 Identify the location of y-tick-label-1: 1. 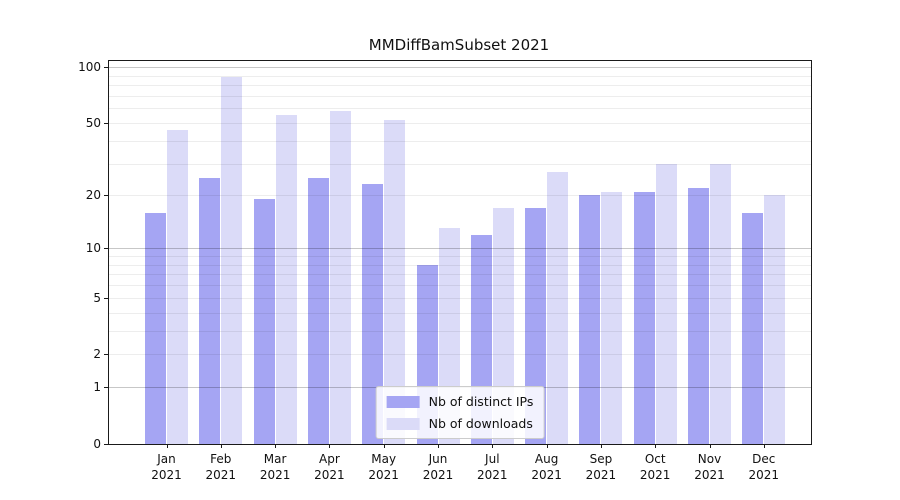
(97, 387).